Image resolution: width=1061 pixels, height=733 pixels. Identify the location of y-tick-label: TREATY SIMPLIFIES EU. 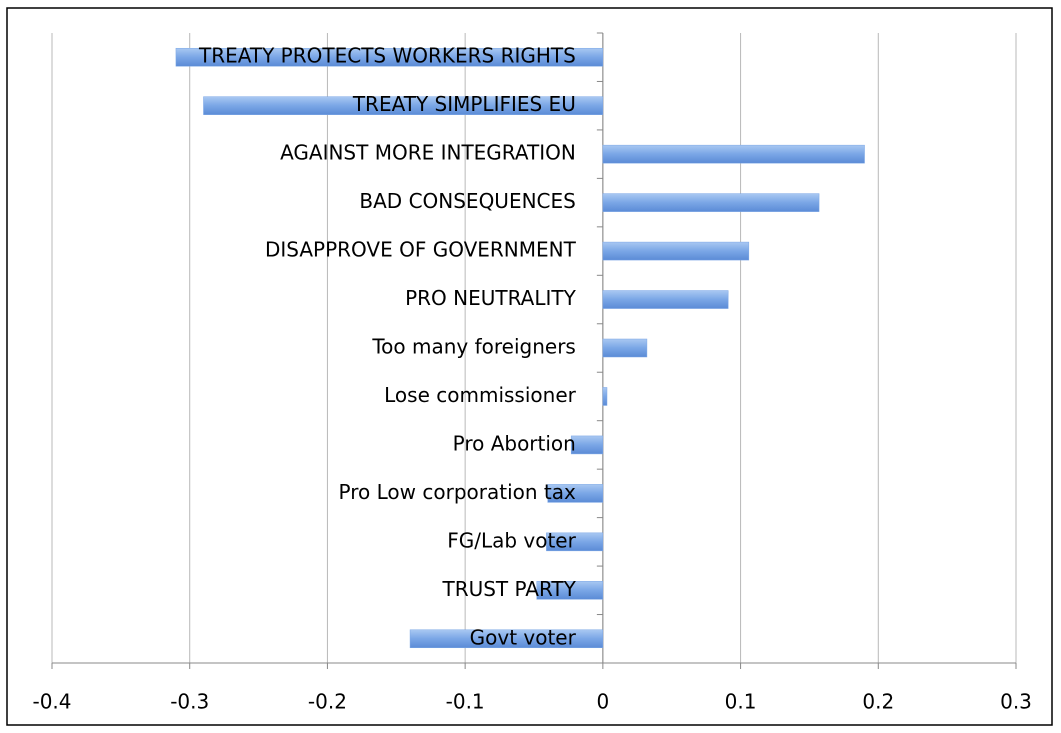
(464, 104).